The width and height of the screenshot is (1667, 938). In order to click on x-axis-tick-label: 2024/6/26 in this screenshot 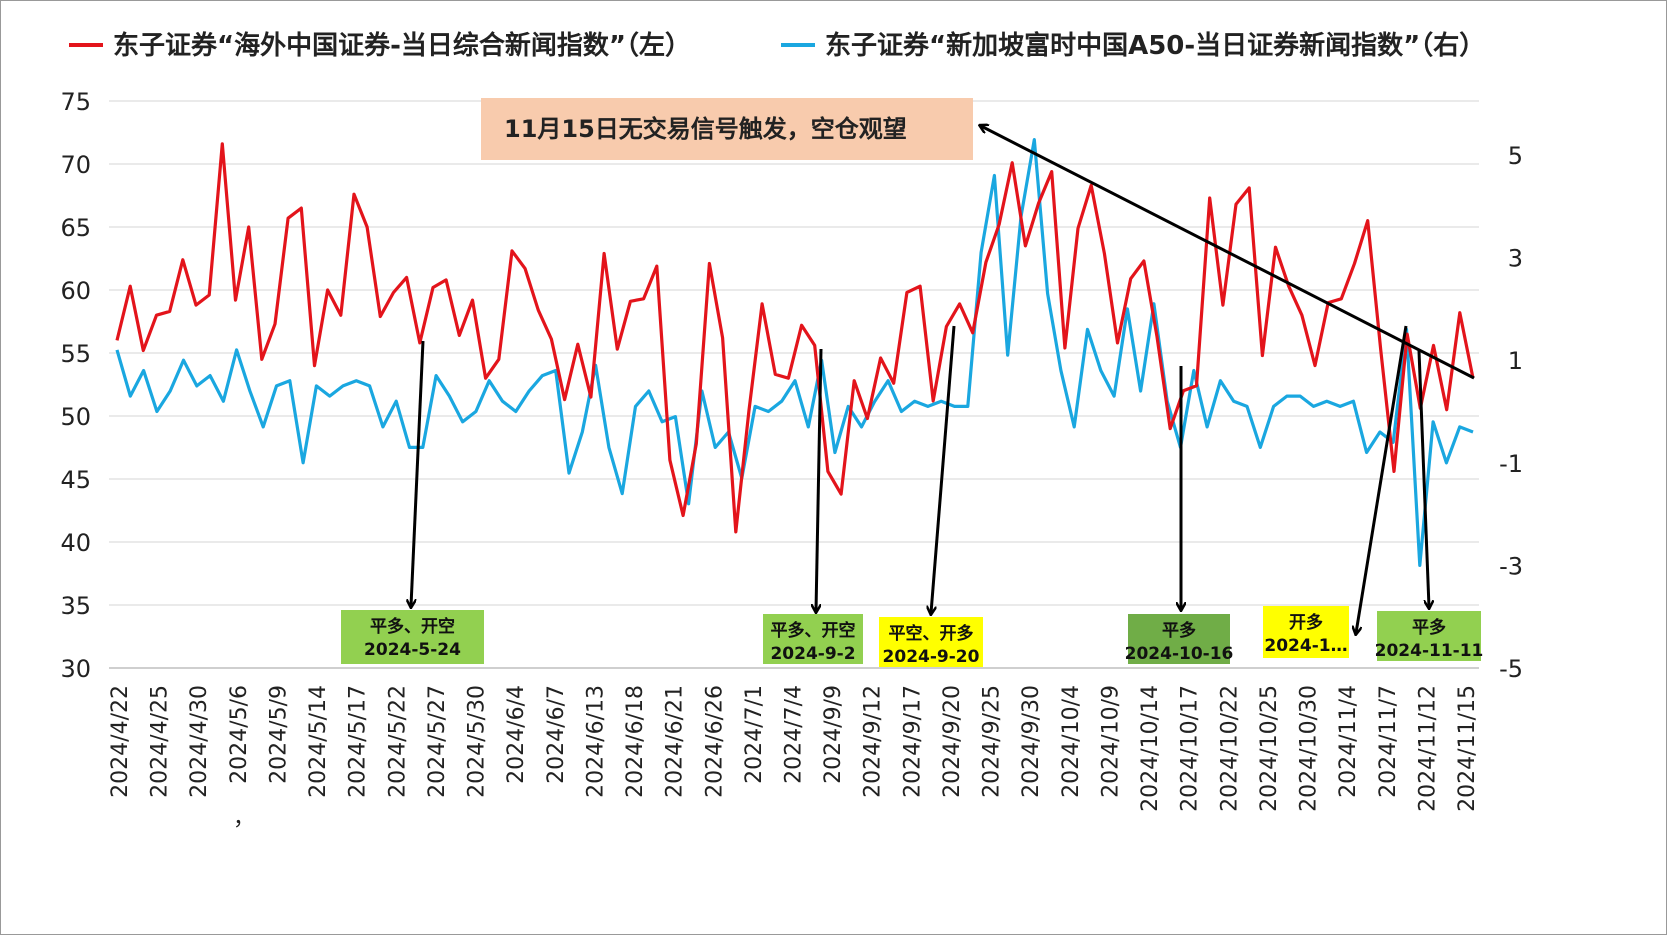, I will do `click(714, 741)`.